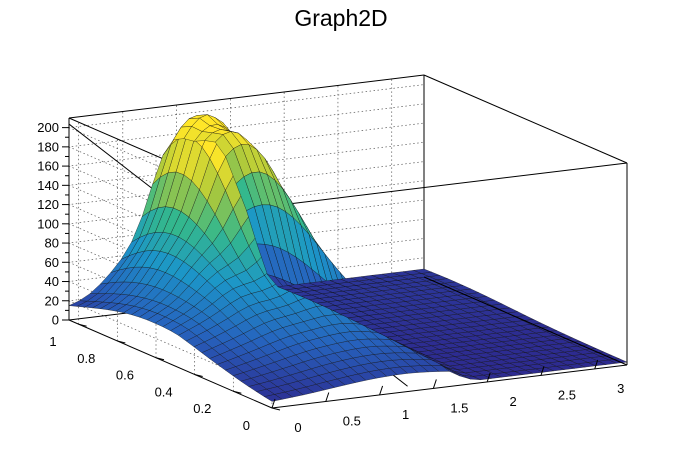 The image size is (696, 472). I want to click on z-tick-label: 0, so click(55, 320).